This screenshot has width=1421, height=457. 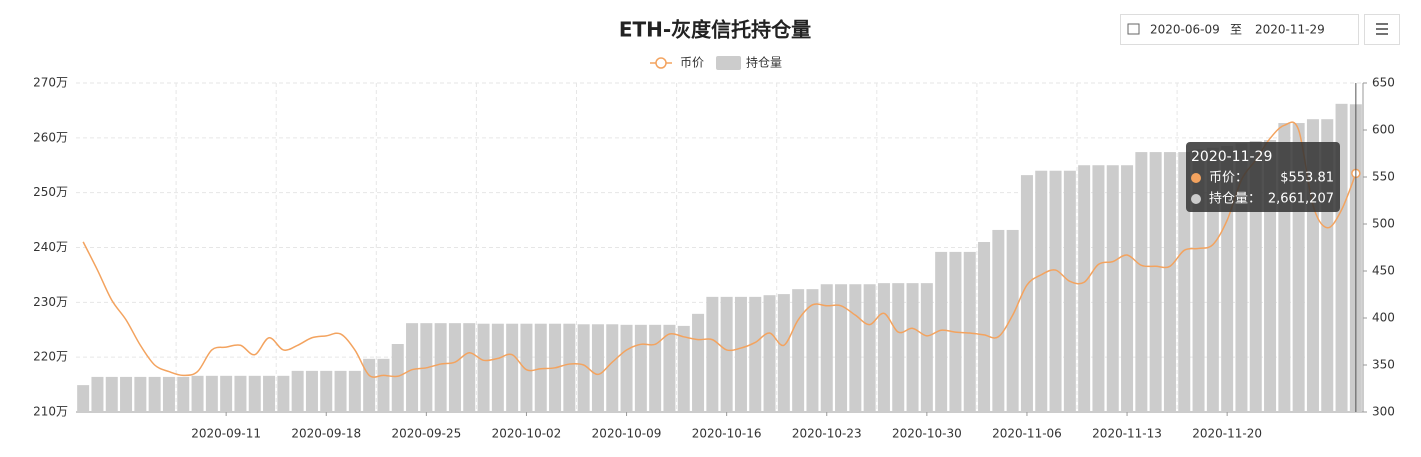 I want to click on x-tick-label: 2020-11-13, so click(x=1127, y=434).